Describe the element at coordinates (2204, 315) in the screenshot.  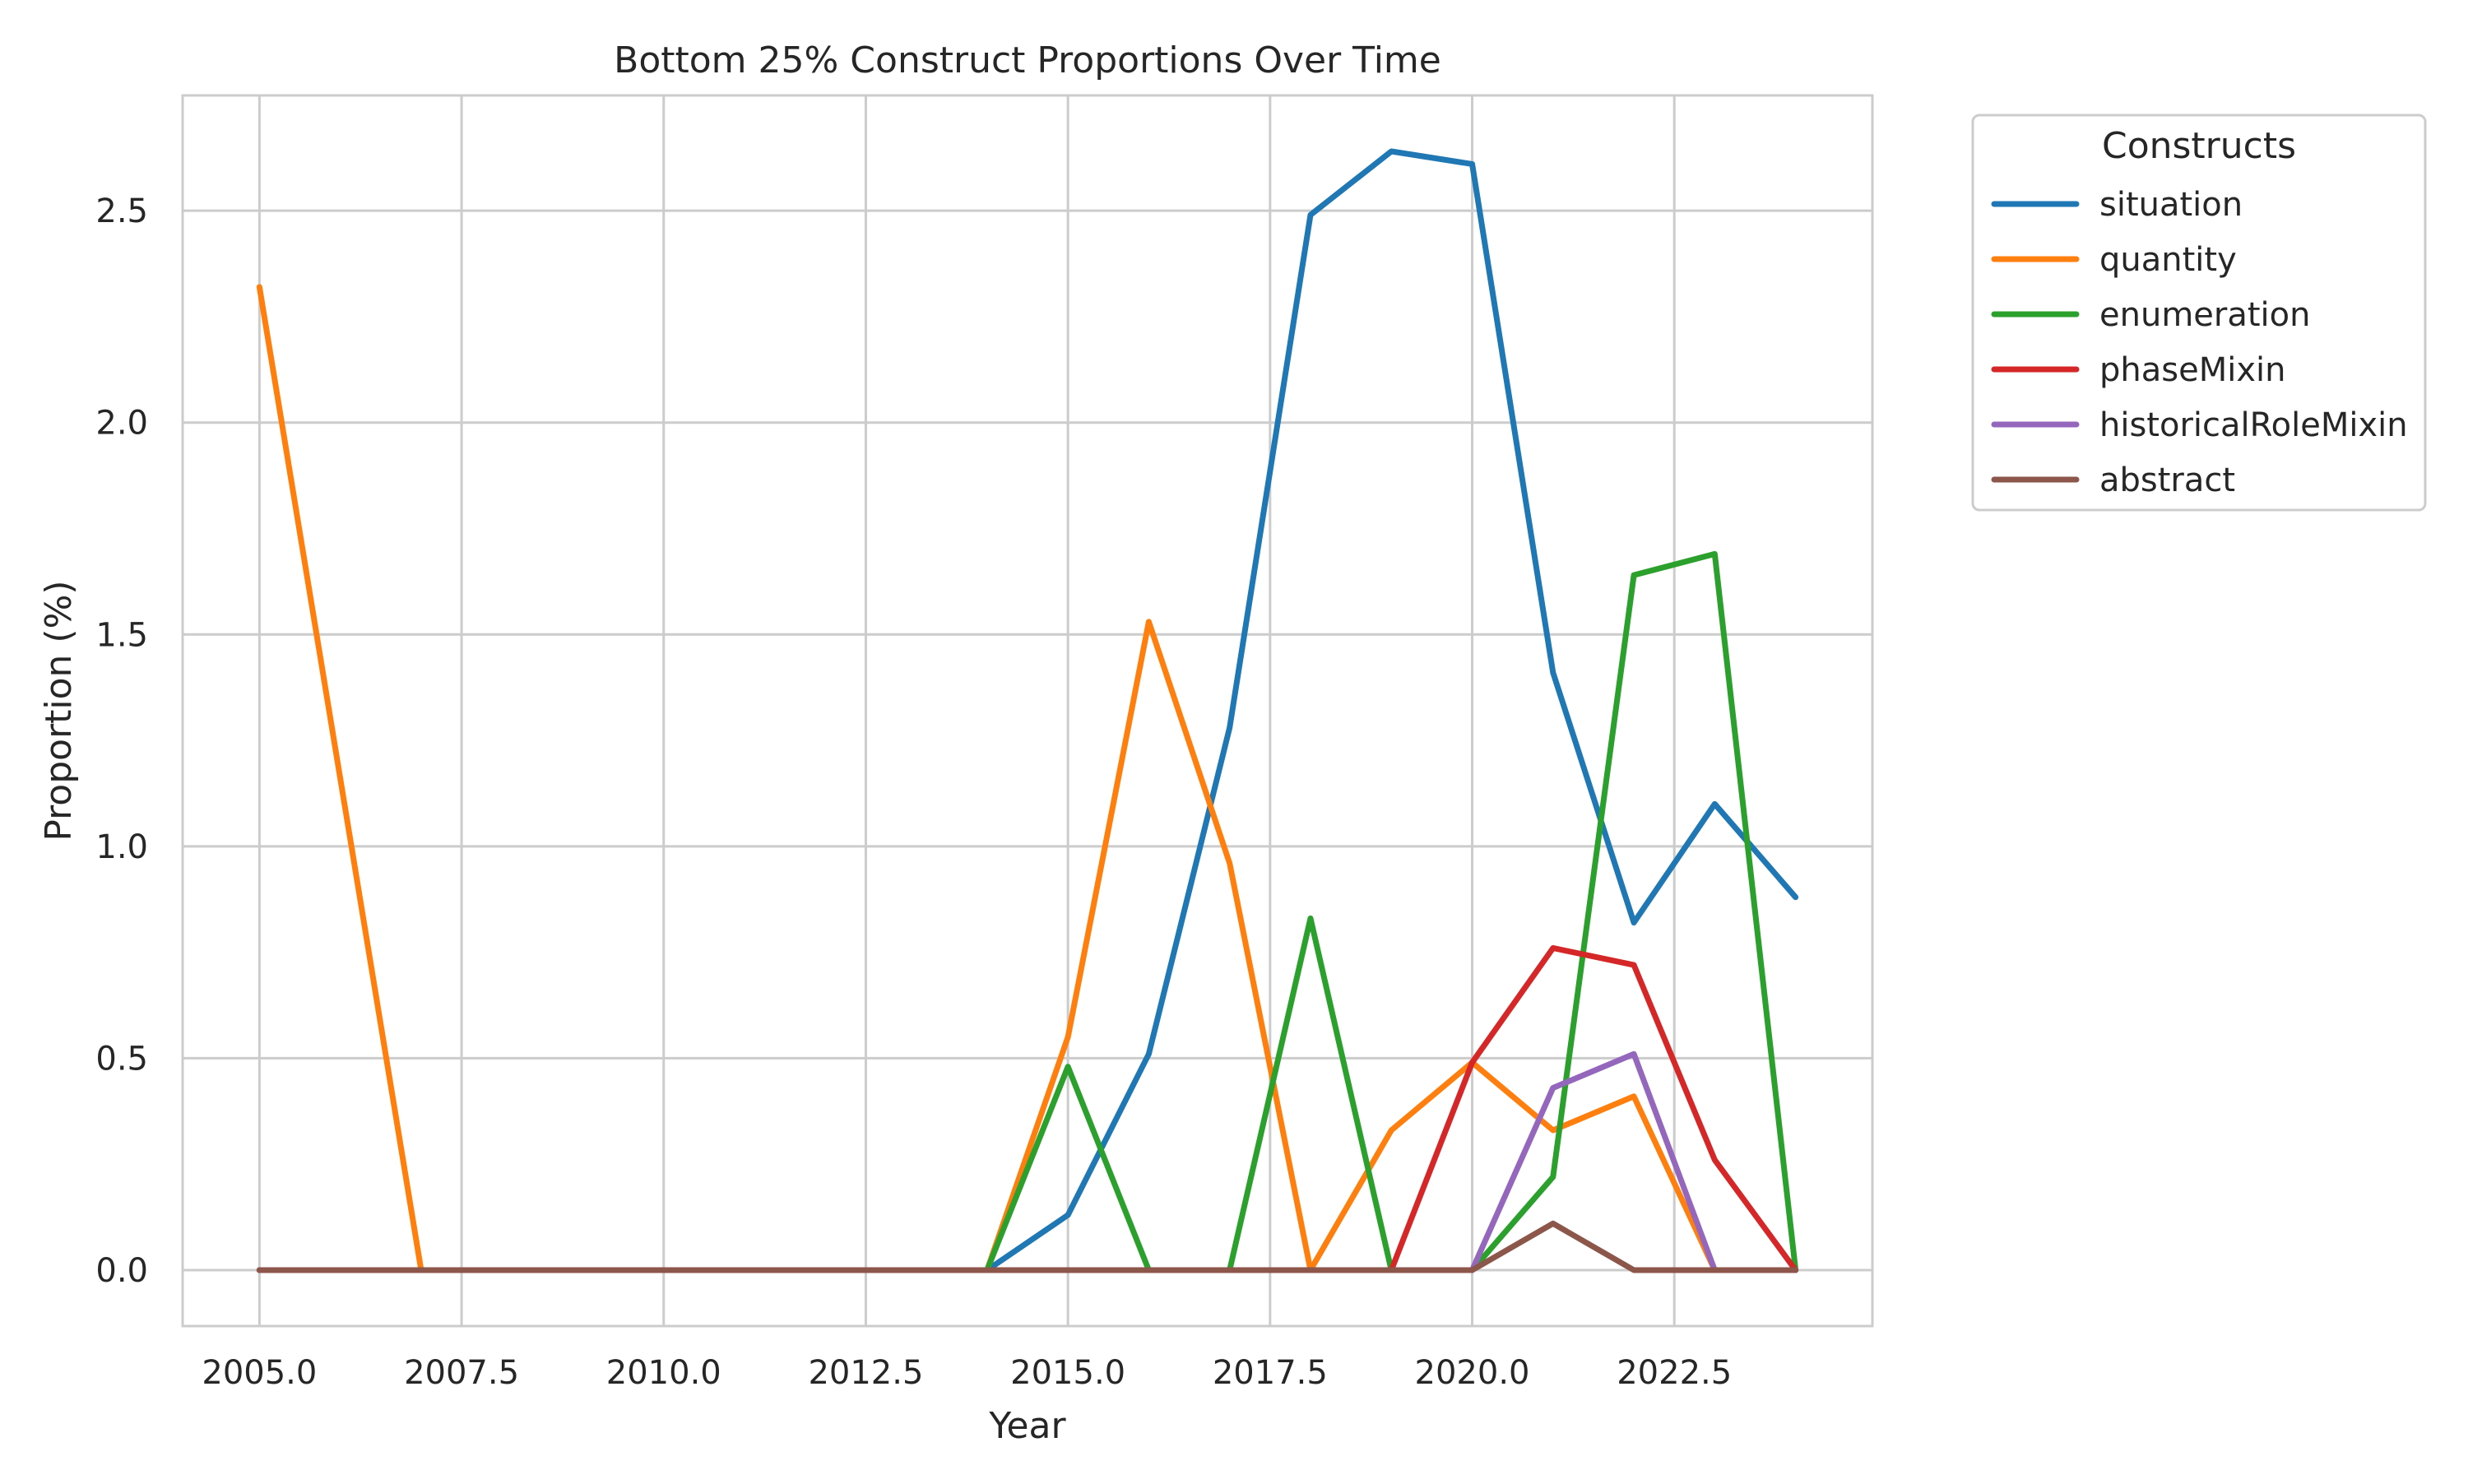
I see `legend-label-enumeration: enumeration` at that location.